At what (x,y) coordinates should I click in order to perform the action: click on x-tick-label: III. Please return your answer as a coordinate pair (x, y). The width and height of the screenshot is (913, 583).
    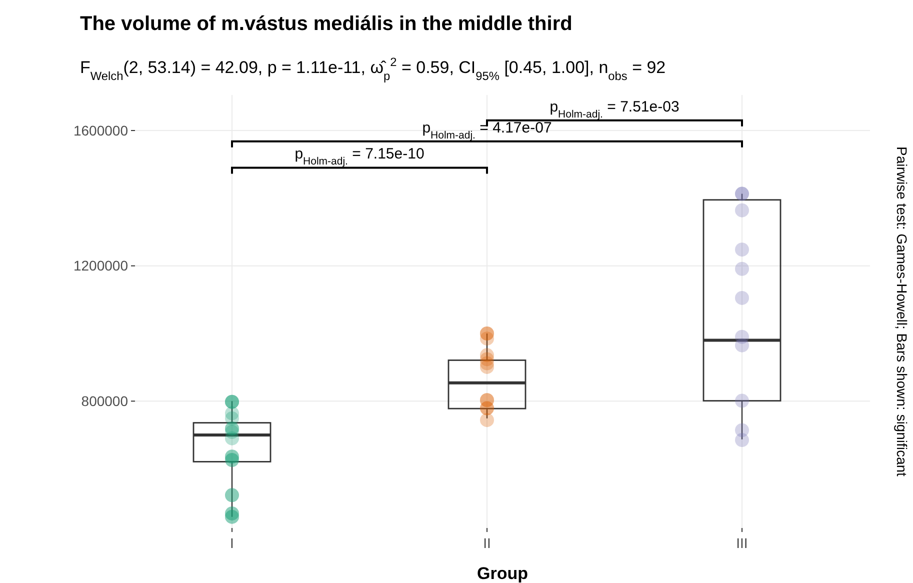
    Looking at the image, I should click on (742, 543).